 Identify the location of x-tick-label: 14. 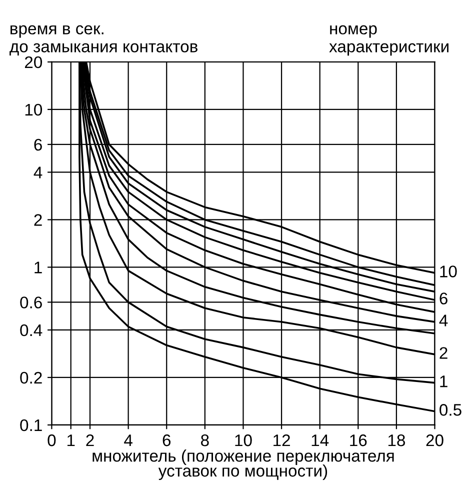
(320, 440).